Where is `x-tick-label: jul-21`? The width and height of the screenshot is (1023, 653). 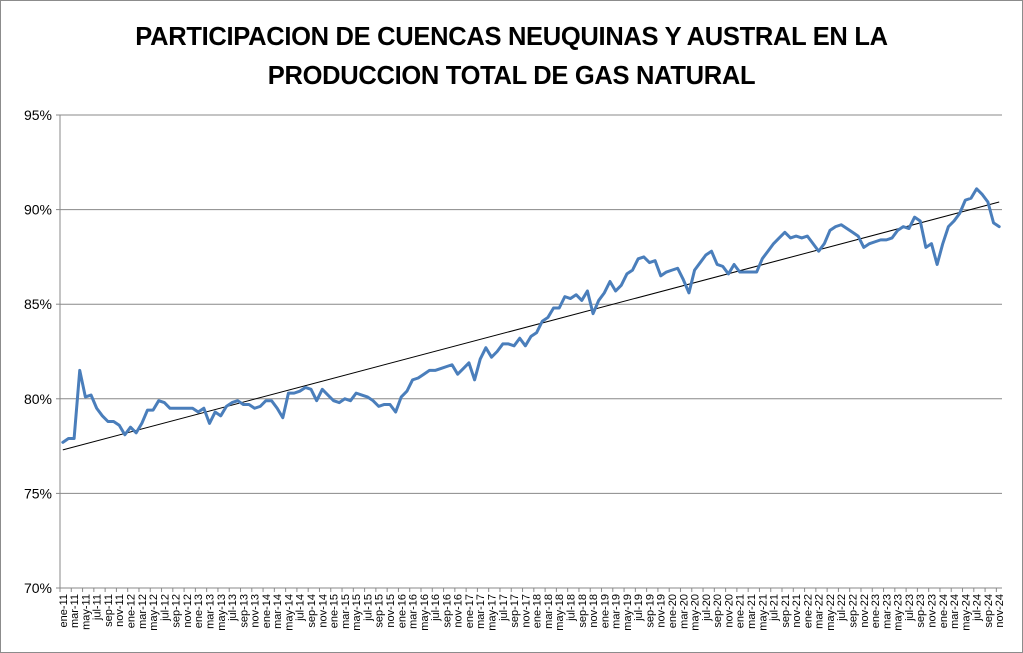
x-tick-label: jul-21 is located at coordinates (775, 608).